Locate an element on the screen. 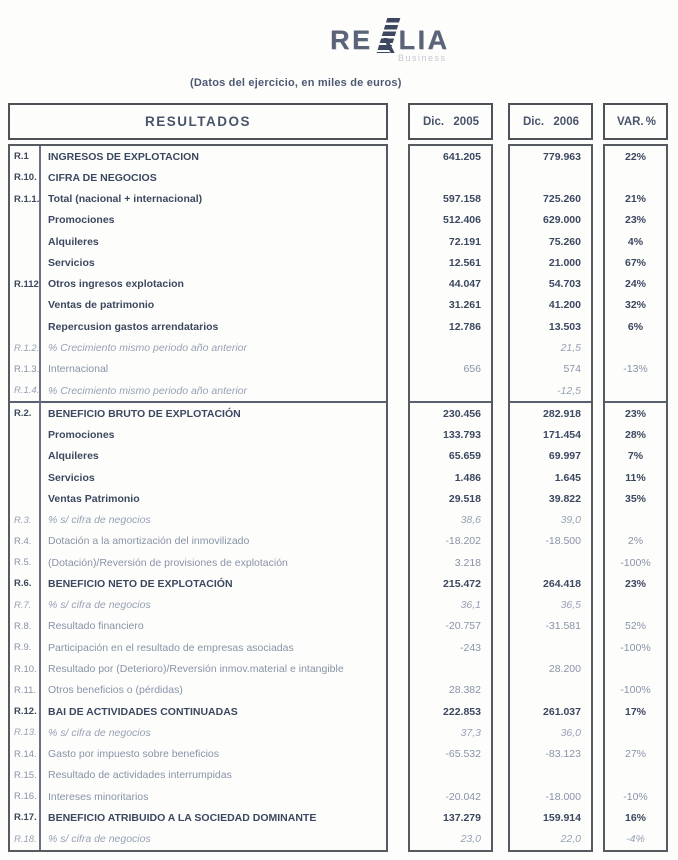  cell-dic2005: 28.382 is located at coordinates (464, 690).